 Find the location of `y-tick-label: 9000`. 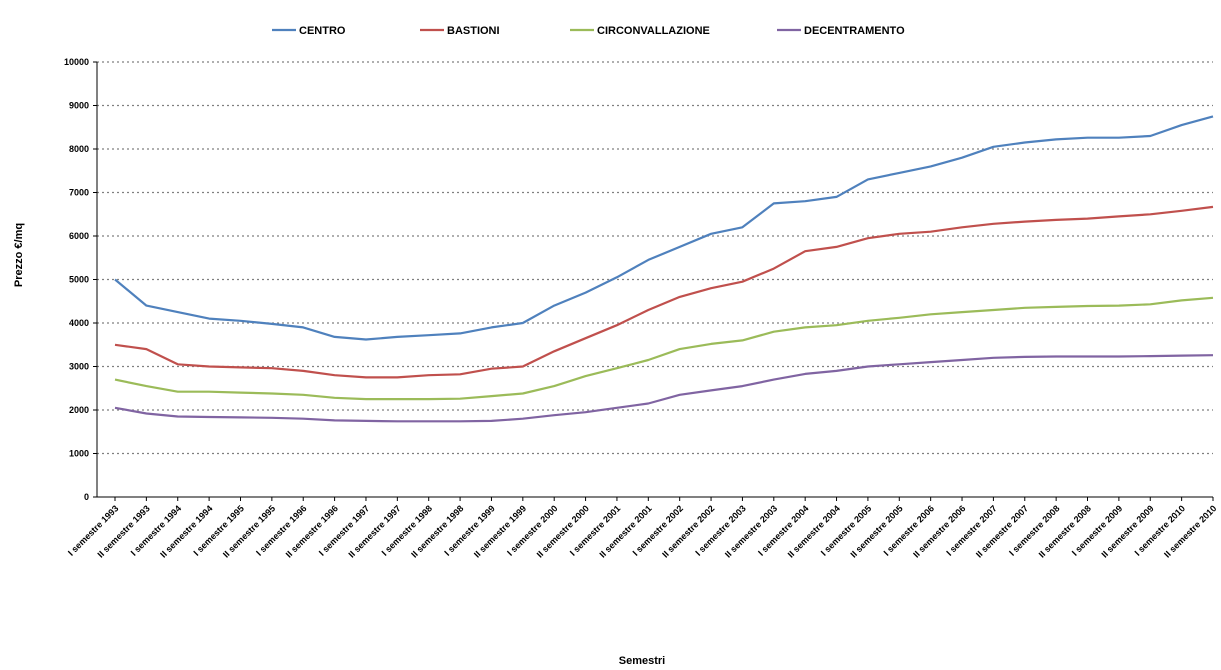

y-tick-label: 9000 is located at coordinates (79, 106).